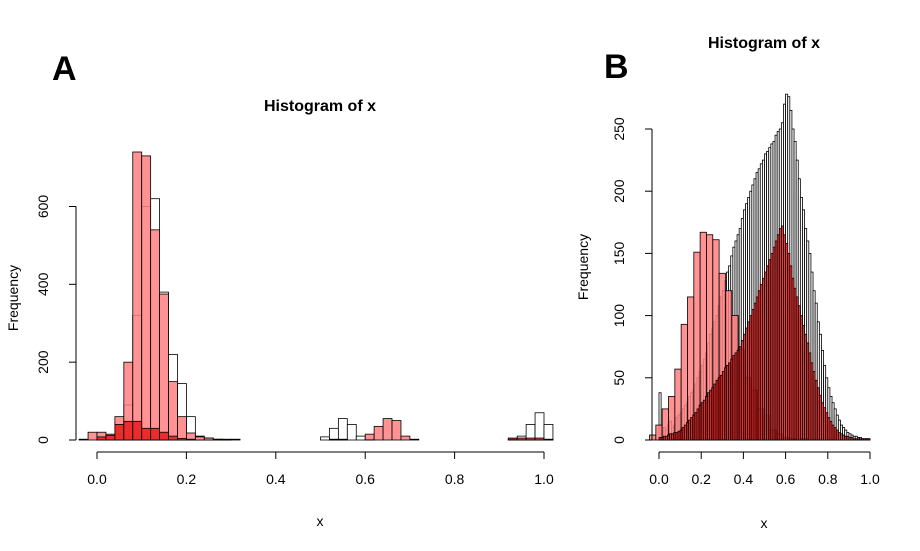  I want to click on y-tick-label: 100, so click(619, 316).